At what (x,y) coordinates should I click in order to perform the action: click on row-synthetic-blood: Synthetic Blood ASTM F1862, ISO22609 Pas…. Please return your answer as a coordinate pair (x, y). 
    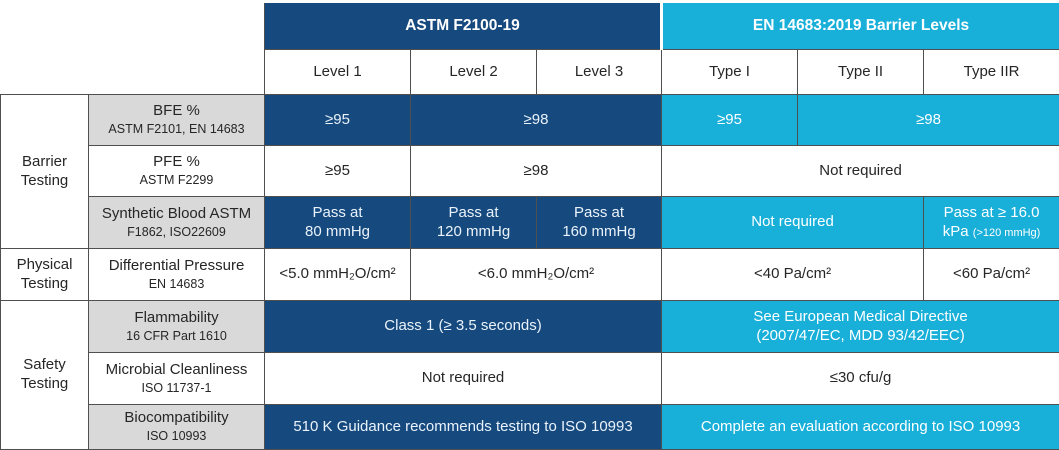
    Looking at the image, I should click on (530, 223).